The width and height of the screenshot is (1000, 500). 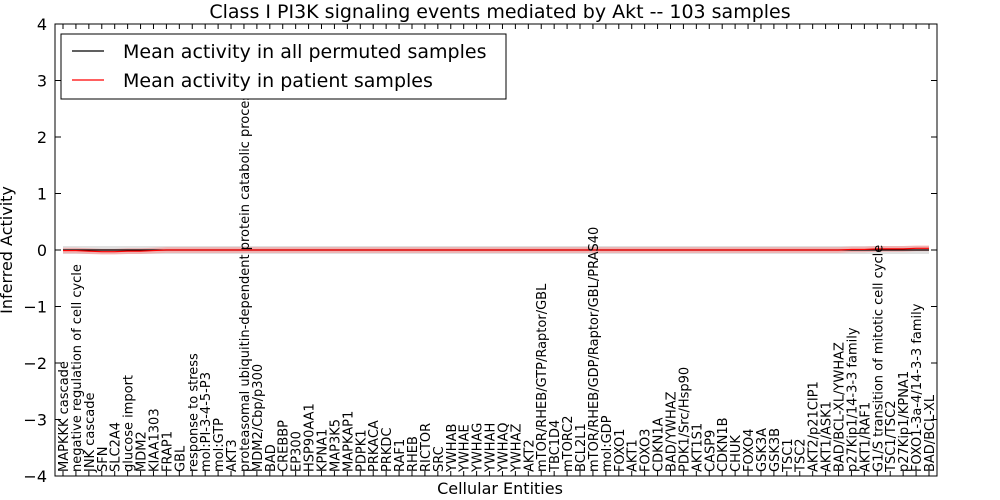 I want to click on category-label: YWHAQ, so click(x=503, y=448).